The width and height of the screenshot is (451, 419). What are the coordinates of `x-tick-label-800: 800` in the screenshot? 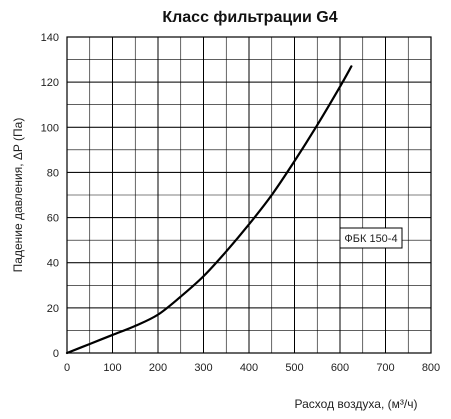 It's located at (431, 368).